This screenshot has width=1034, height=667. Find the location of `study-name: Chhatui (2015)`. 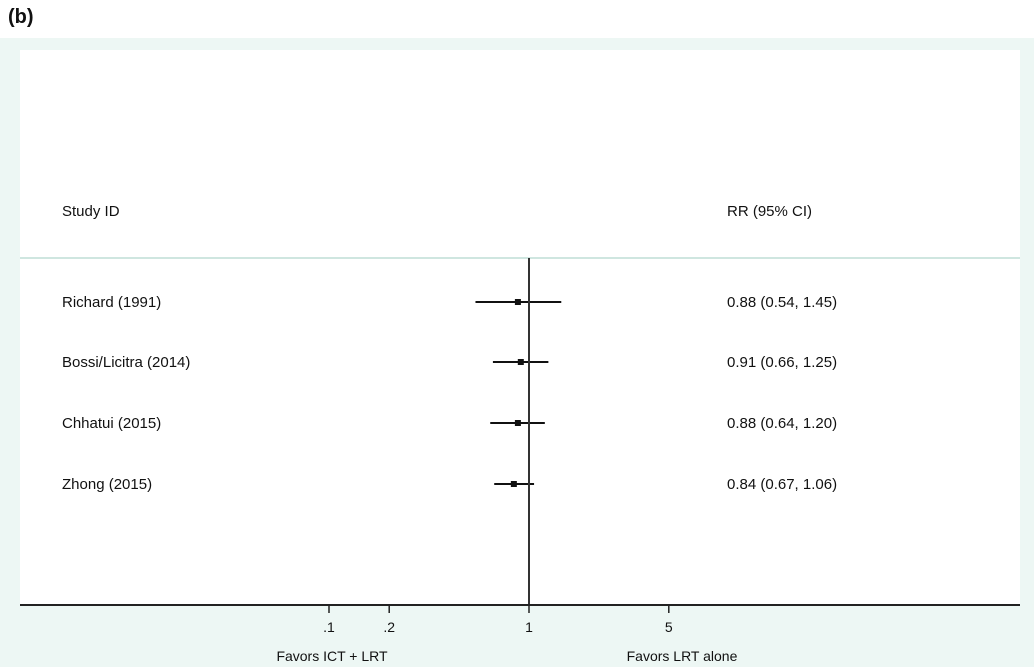

study-name: Chhatui (2015) is located at coordinates (111, 423).